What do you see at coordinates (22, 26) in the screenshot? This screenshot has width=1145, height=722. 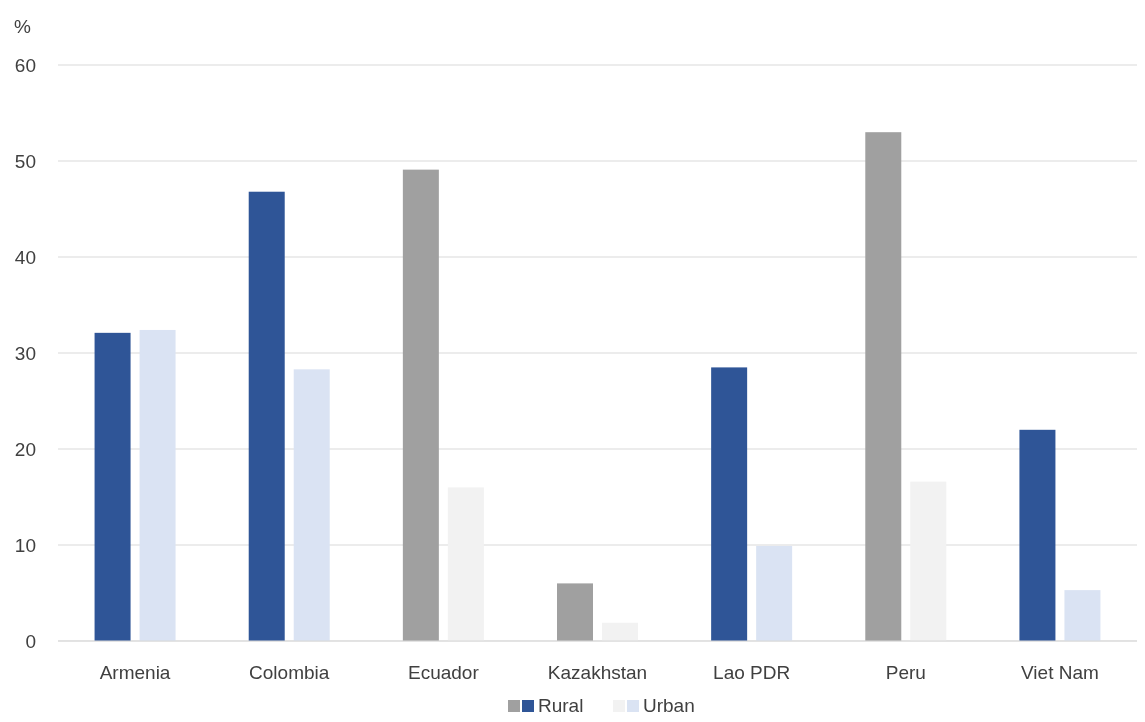 I see `y-axis-title: %` at bounding box center [22, 26].